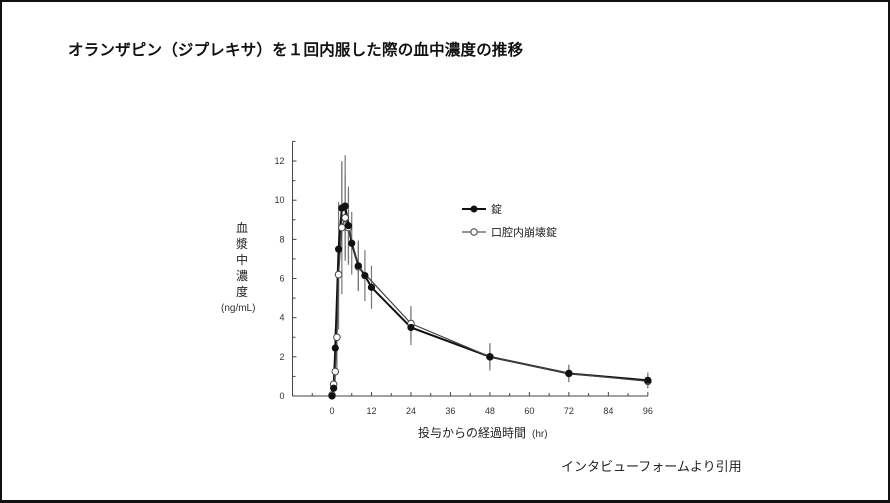 The image size is (890, 503). What do you see at coordinates (509, 220) in the screenshot?
I see `legend: 錠 口腔内崩壊錠` at bounding box center [509, 220].